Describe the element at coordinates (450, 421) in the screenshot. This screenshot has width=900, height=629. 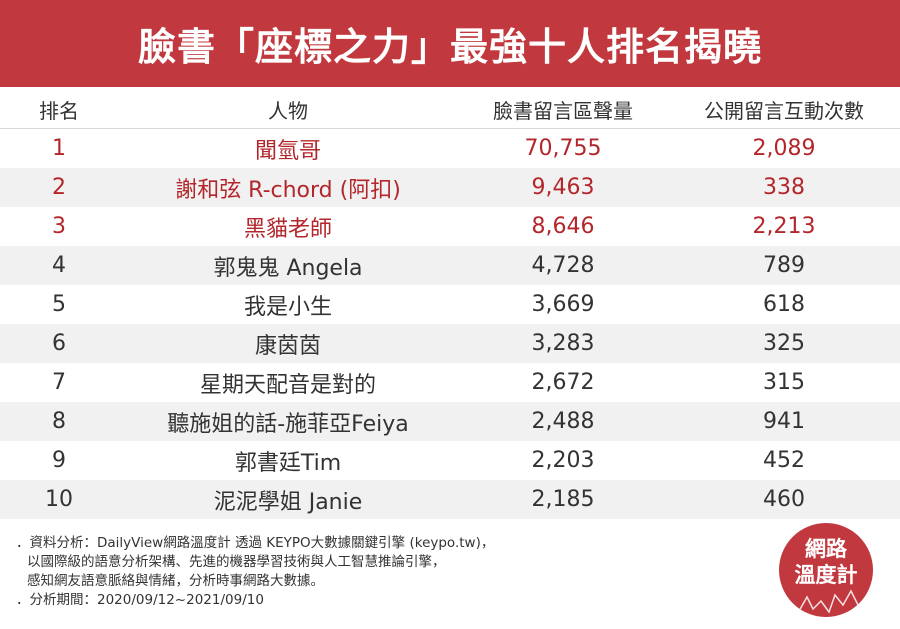
I see `table-row: 8 聽施姐的話-施菲亞Feiya 2,488 941` at that location.